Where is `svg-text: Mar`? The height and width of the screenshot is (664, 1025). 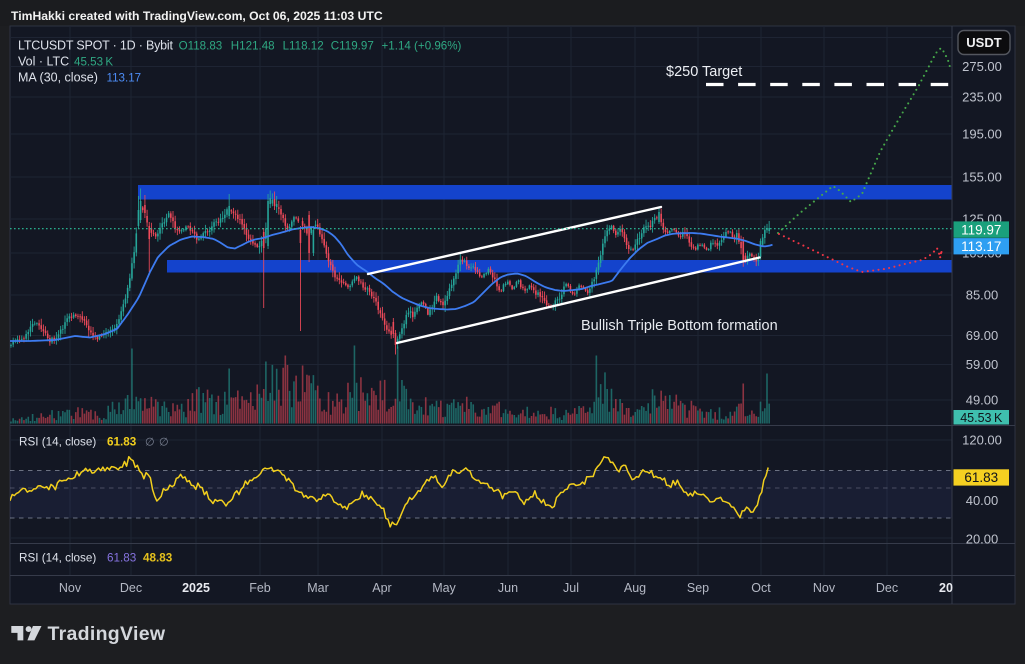
svg-text: Mar is located at coordinates (318, 588).